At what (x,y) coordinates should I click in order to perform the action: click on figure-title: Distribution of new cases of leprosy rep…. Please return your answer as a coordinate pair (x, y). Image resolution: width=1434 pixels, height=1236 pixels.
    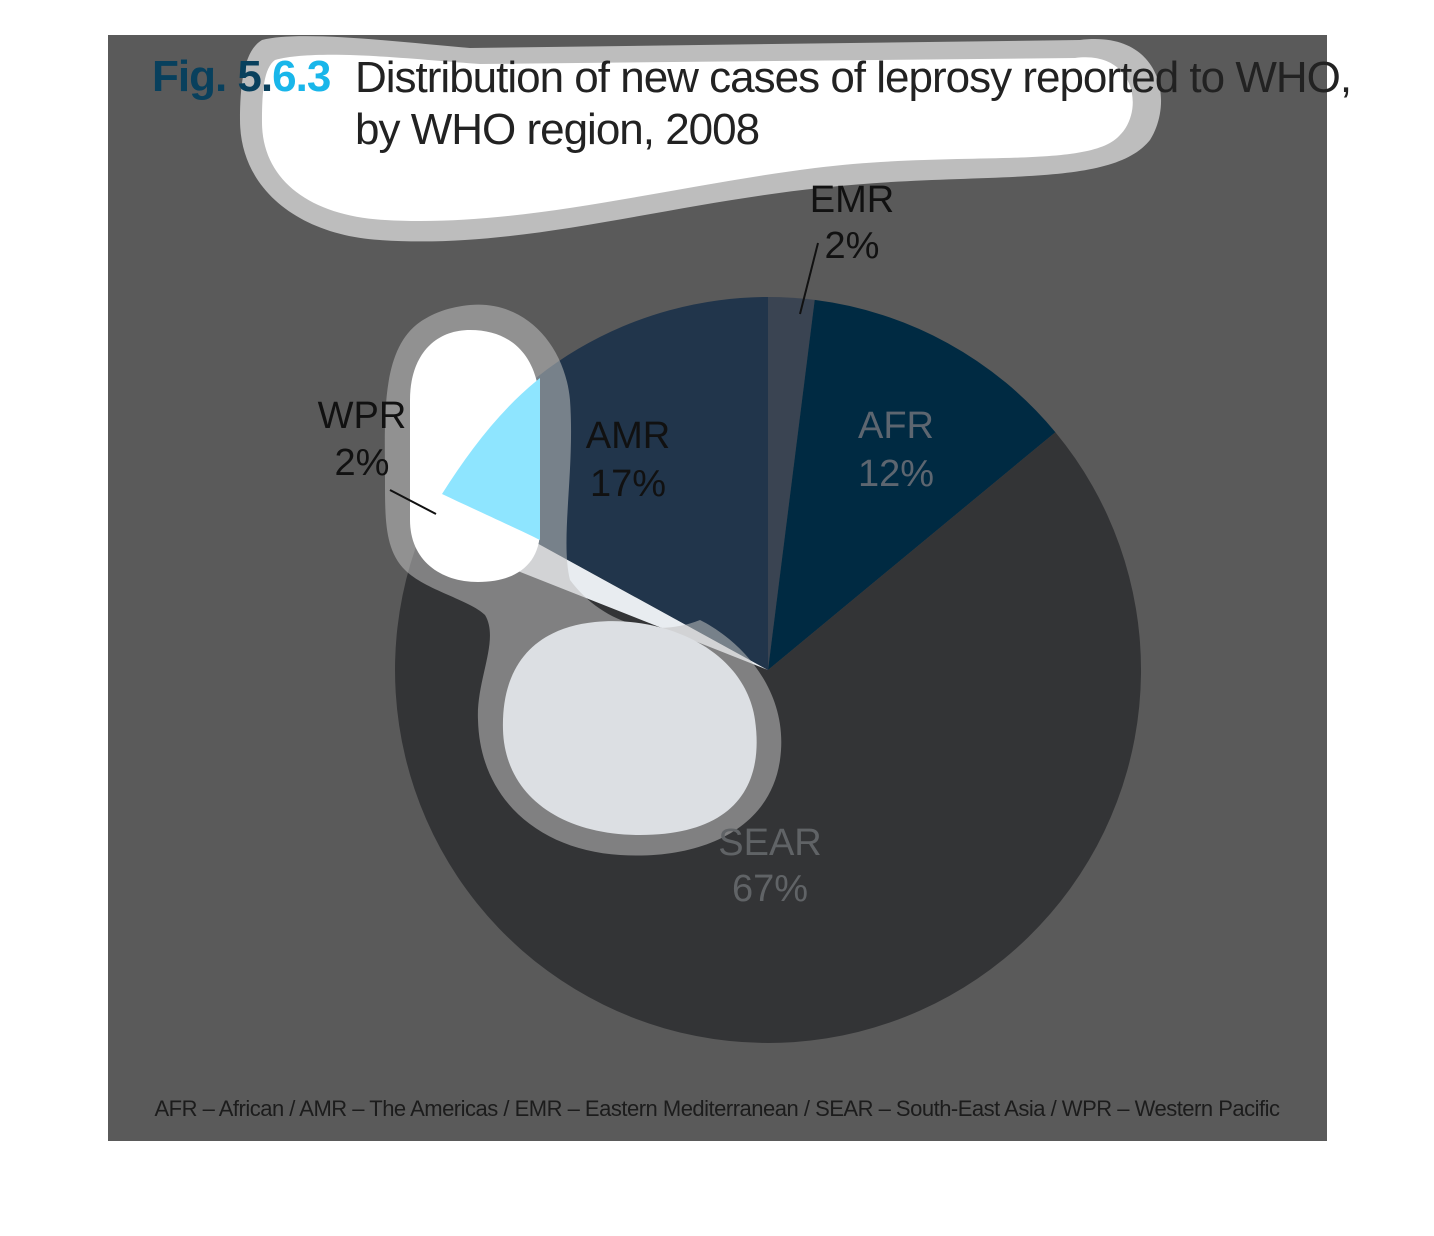
    Looking at the image, I should click on (853, 104).